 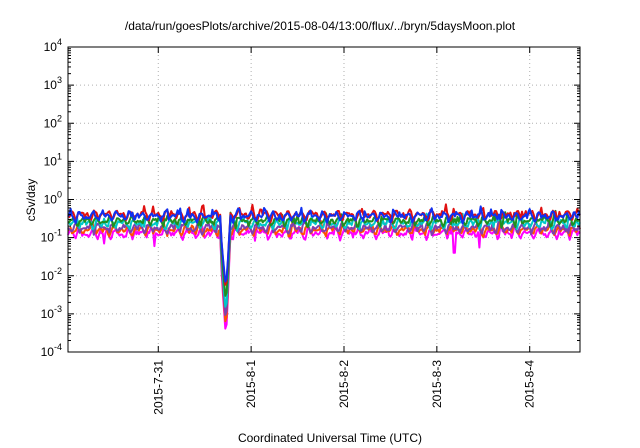 What do you see at coordinates (59, 118) in the screenshot?
I see `y-tick-label-exponent: 2` at bounding box center [59, 118].